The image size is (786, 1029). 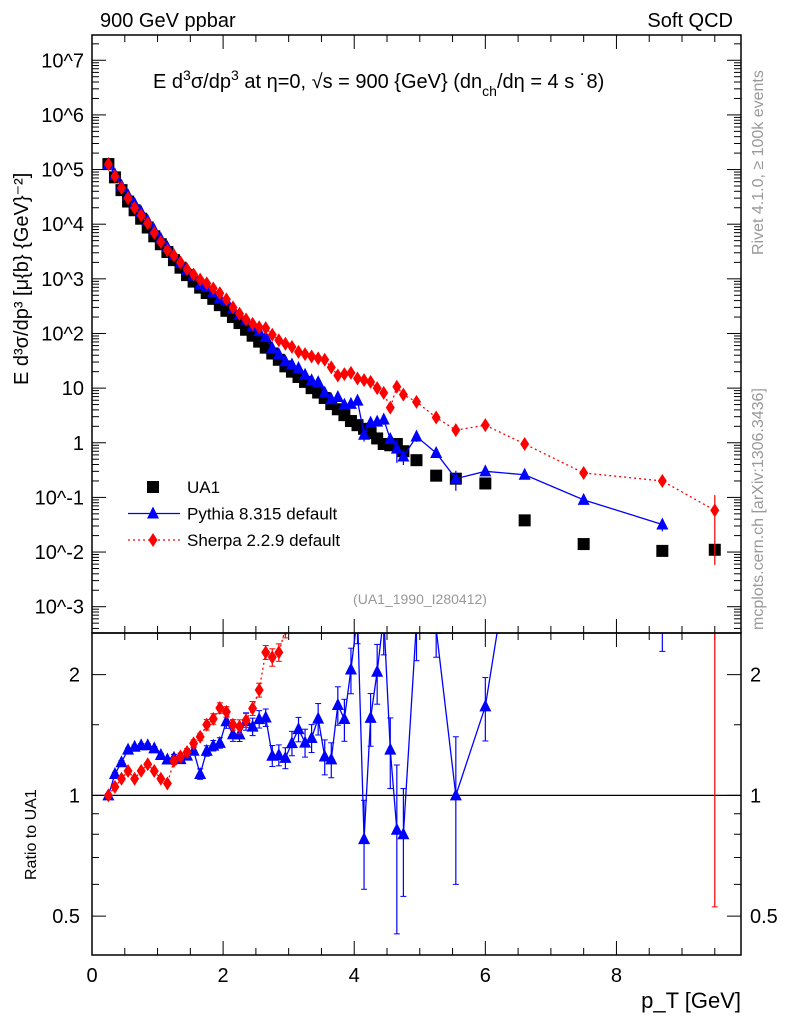 What do you see at coordinates (420, 599) in the screenshot?
I see `analysis-id: (UA1_1990_I280412)` at bounding box center [420, 599].